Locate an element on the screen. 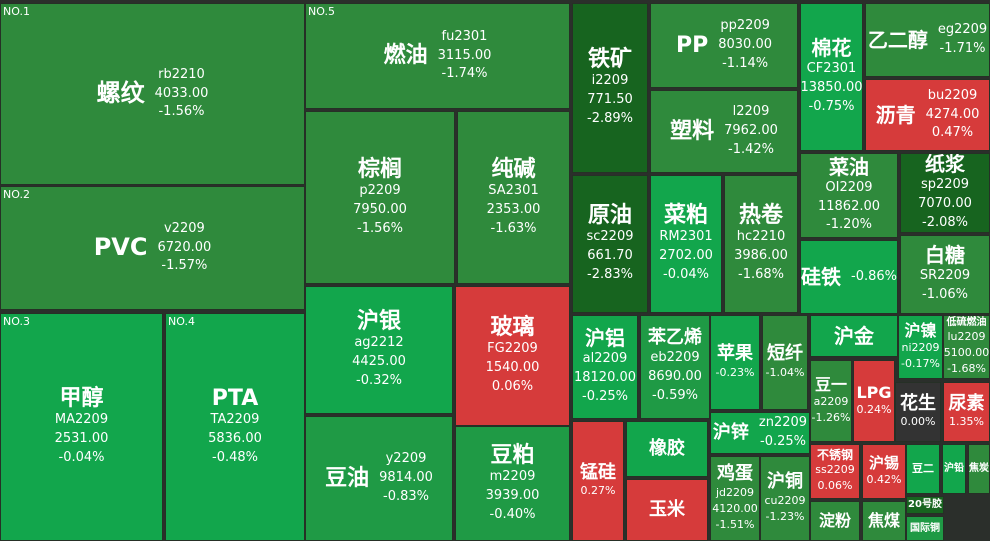 This screenshot has height=541, width=990. quote-code: pp2209 is located at coordinates (745, 26).